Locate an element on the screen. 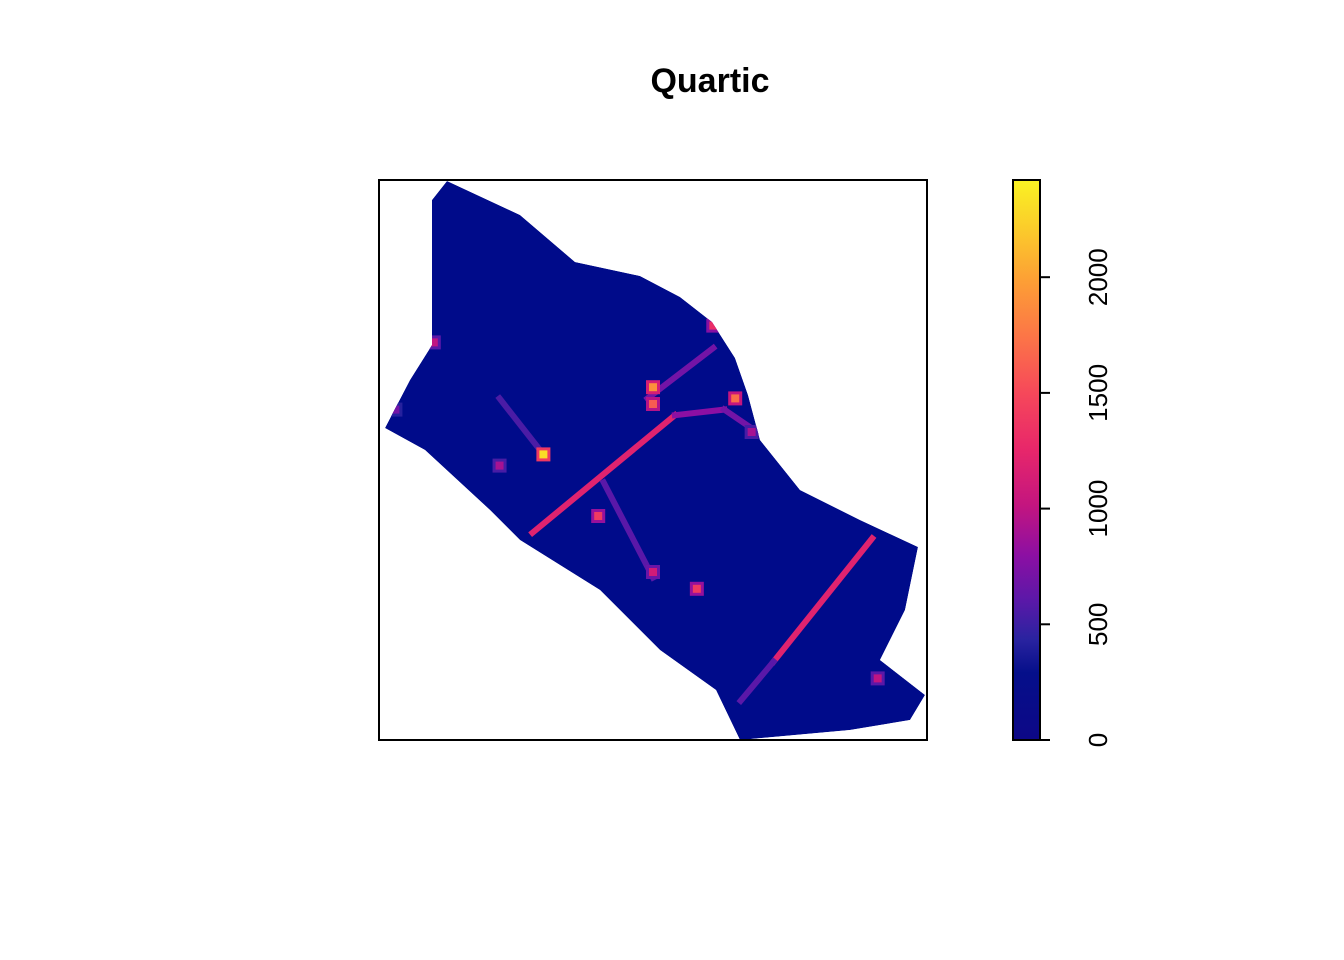  colorbar-tick-label: 0 is located at coordinates (1098, 740).